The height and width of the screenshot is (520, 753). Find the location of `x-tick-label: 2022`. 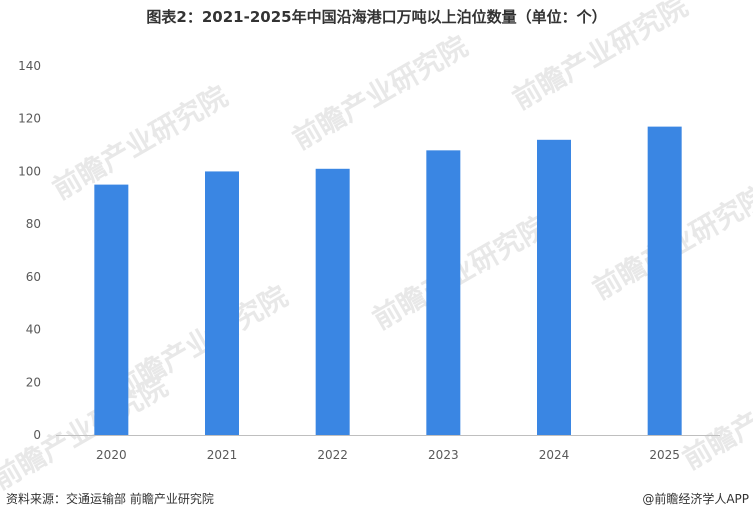

x-tick-label: 2022 is located at coordinates (332, 455).